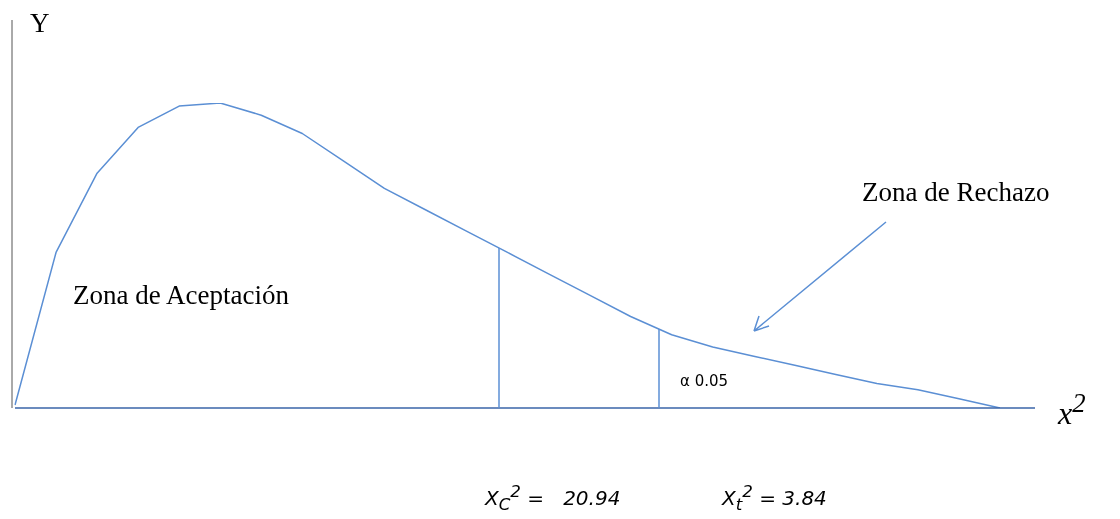 This screenshot has height=519, width=1120. I want to click on text: X$_{t}$$^{2}$ = 3.84, so click(774, 498).